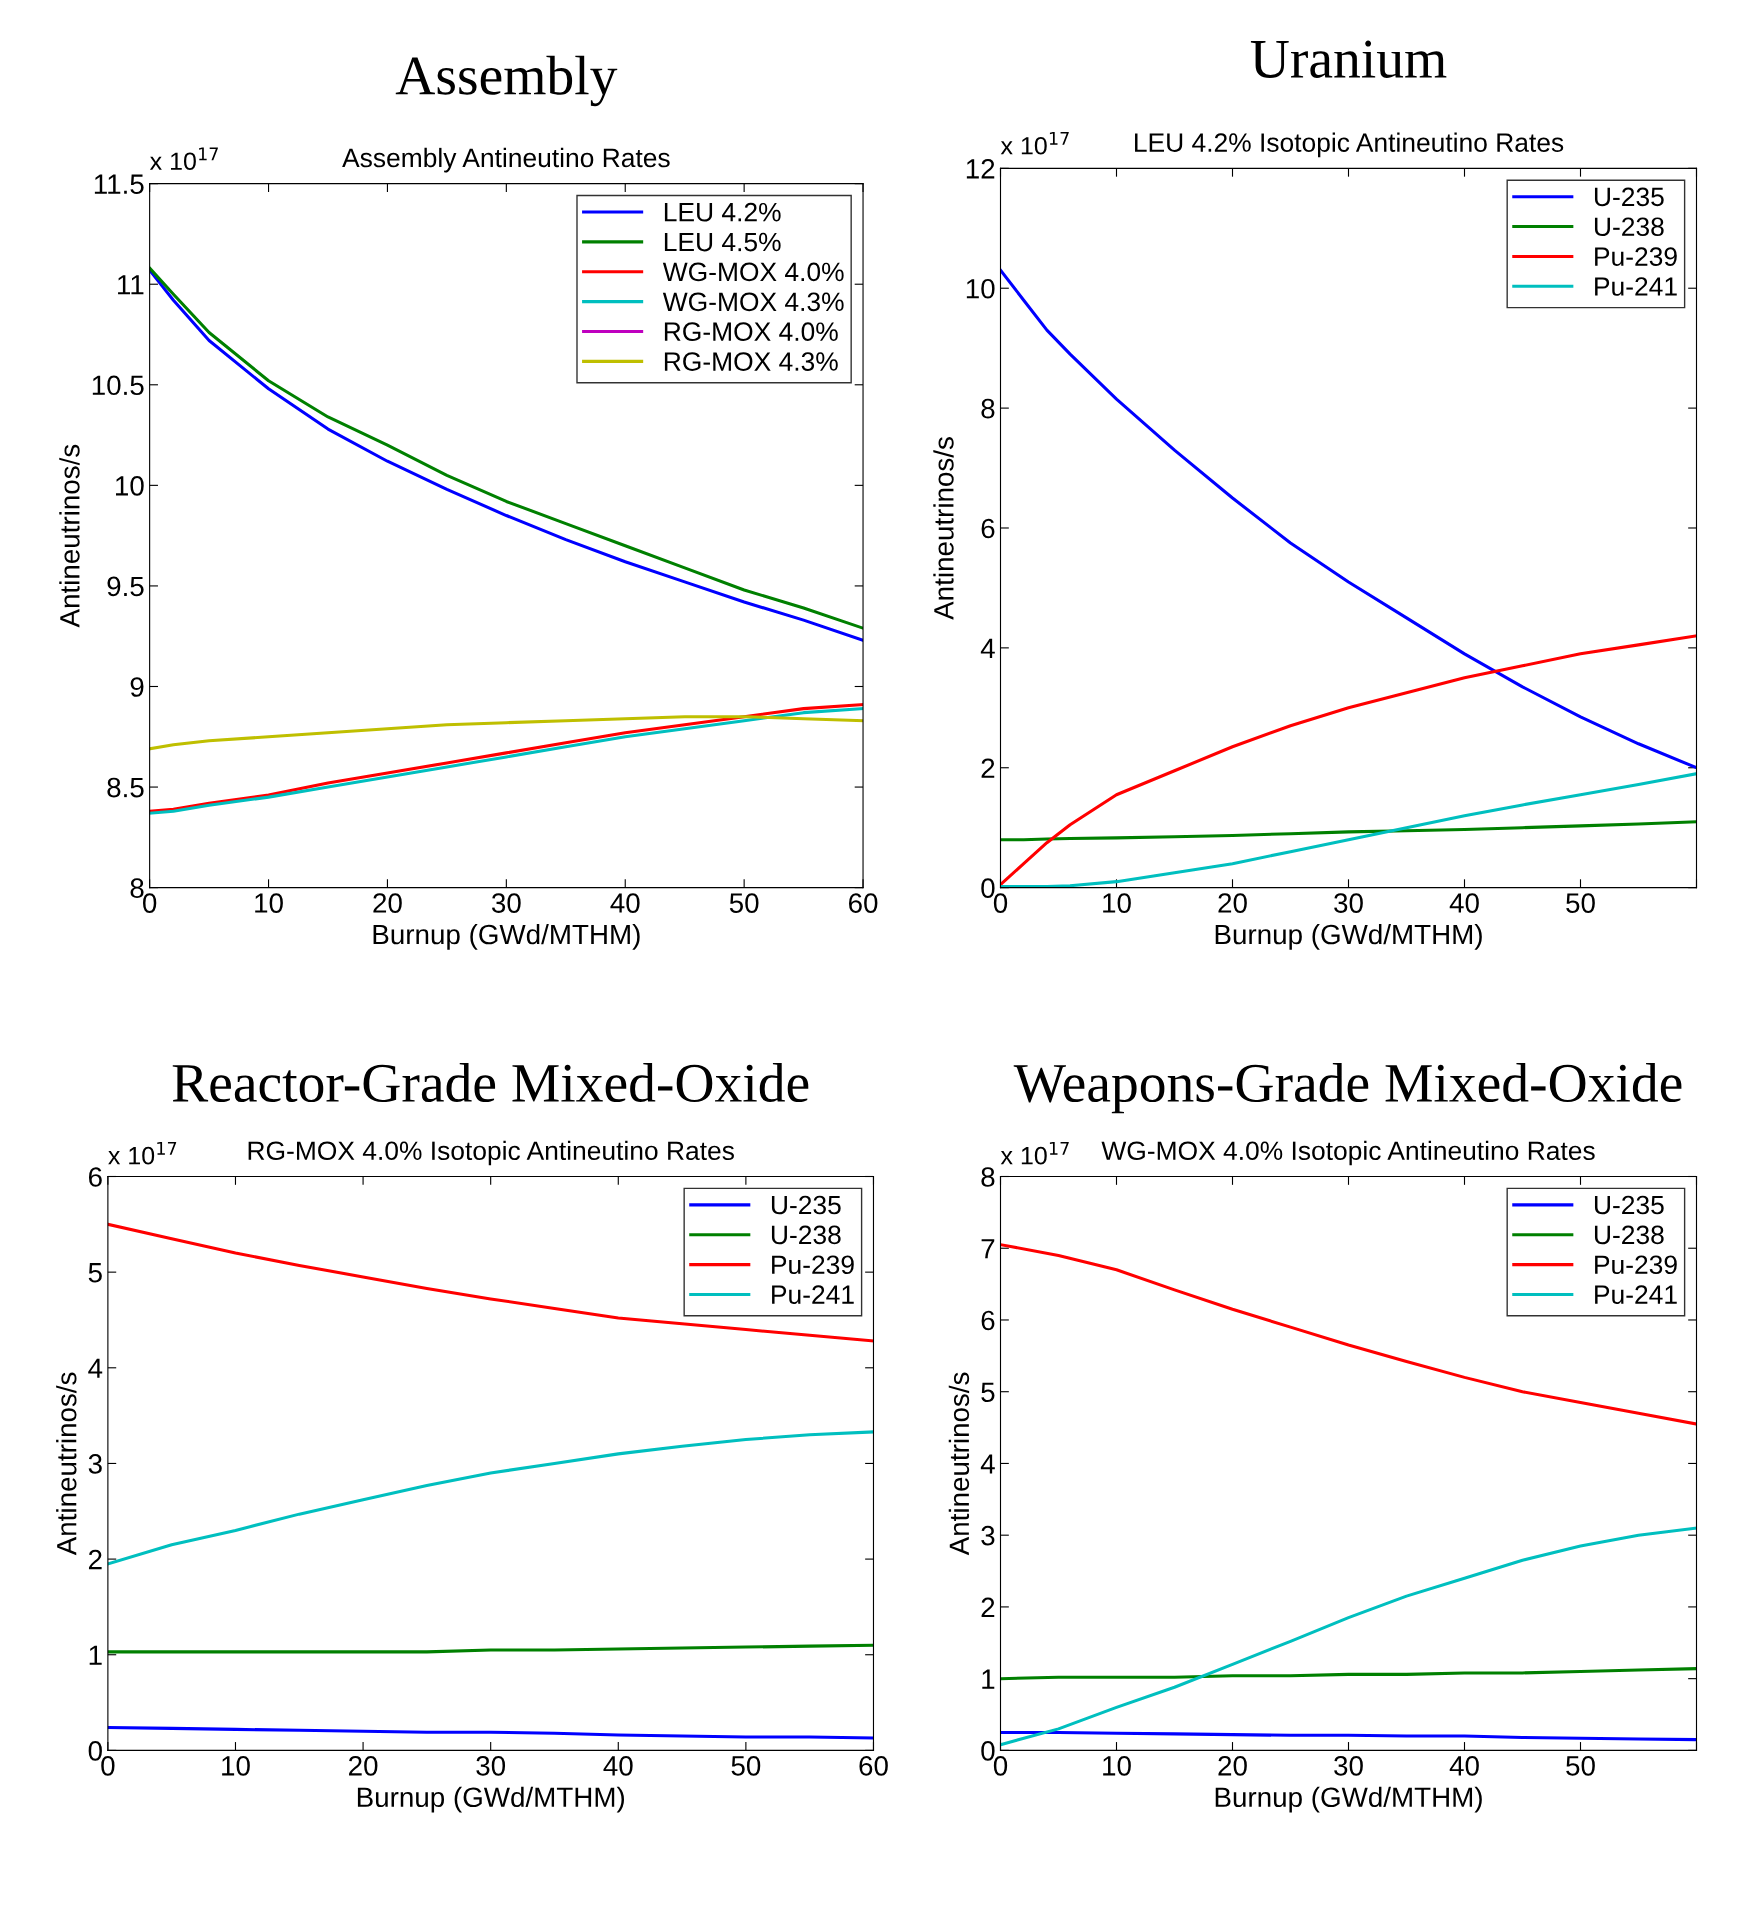  I want to click on chart-title: Reactor-Grade Mixed-Oxide, so click(490, 1082).